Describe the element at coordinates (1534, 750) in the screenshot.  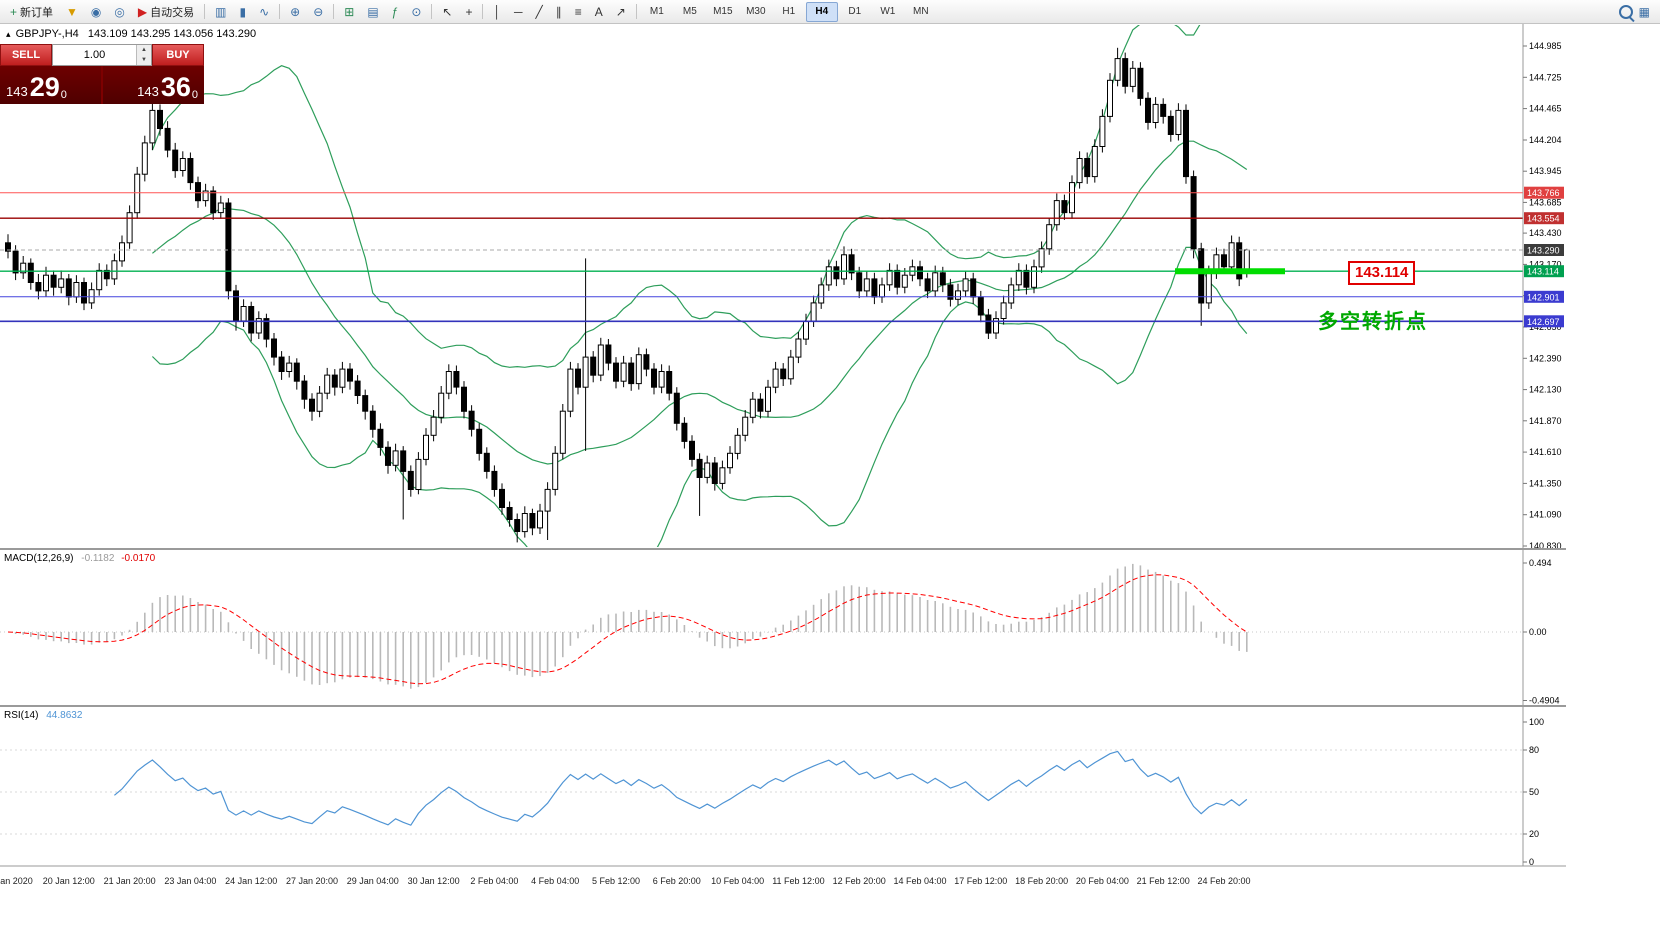
I see `svg-text: 80` at that location.